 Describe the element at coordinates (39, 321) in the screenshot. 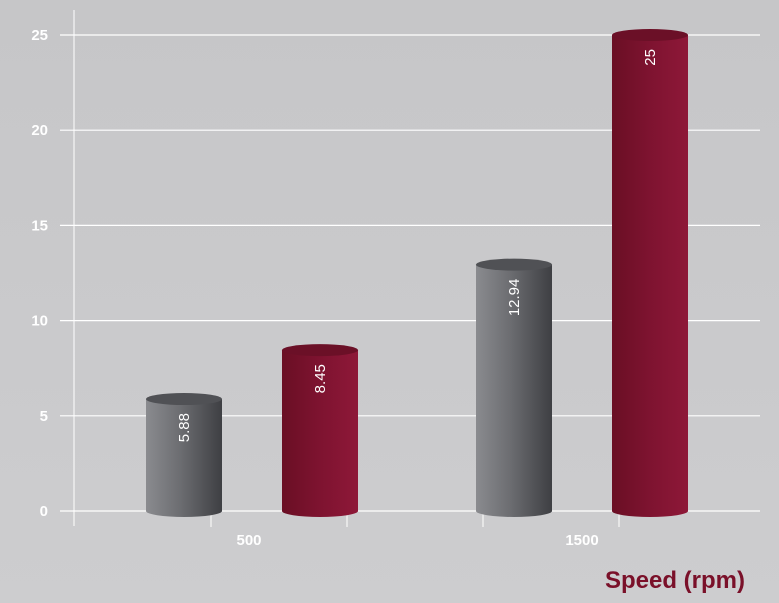

I see `y-tick-label: 10` at that location.